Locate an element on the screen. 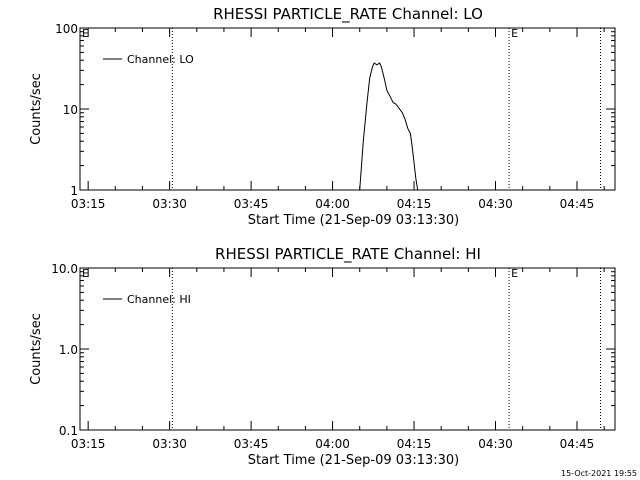  legend-entry: Channel: HI is located at coordinates (159, 299).